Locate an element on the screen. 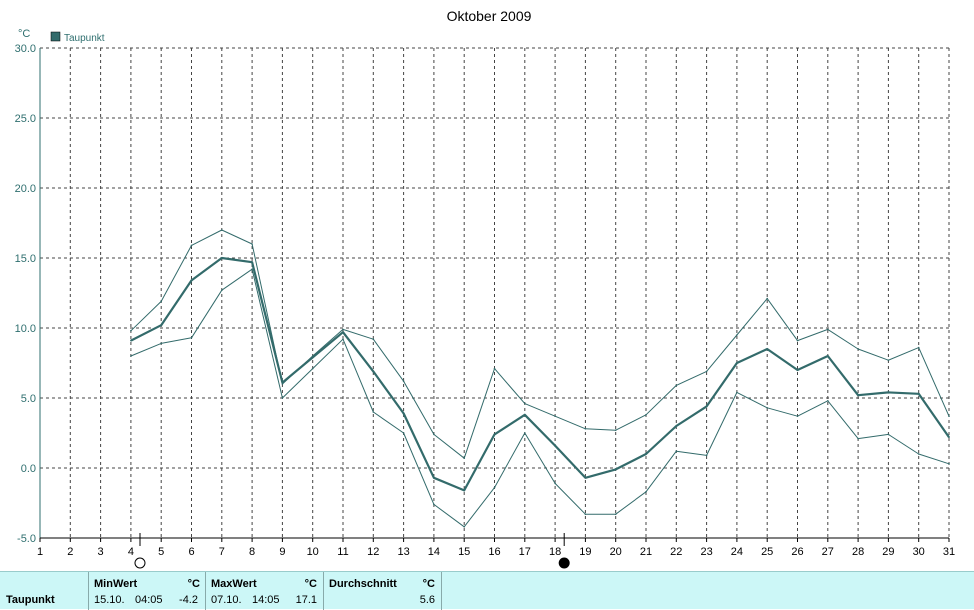  x-tick-label: 26 is located at coordinates (797, 552).